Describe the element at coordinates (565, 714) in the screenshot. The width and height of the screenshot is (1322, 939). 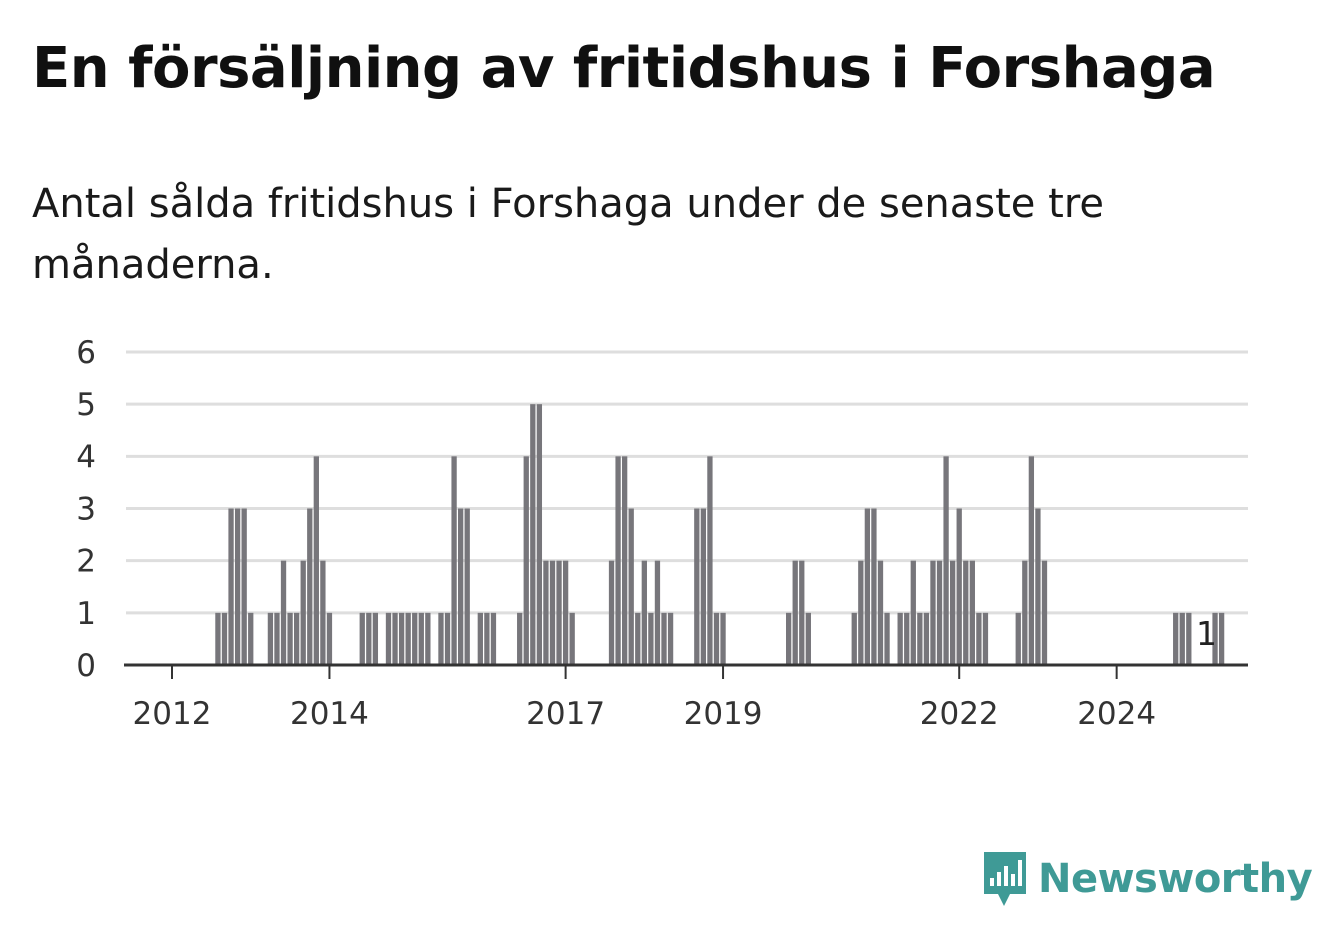
I see `x-tick-label: 2017` at that location.